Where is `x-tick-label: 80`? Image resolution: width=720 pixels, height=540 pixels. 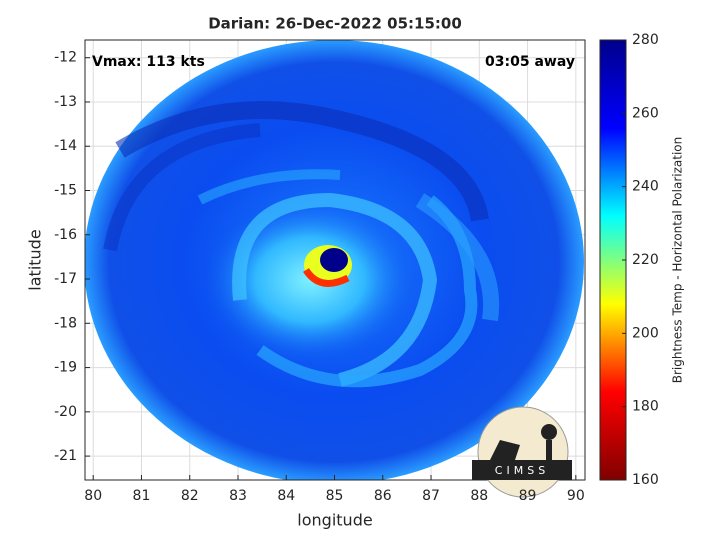 x-tick-label: 80 is located at coordinates (93, 496).